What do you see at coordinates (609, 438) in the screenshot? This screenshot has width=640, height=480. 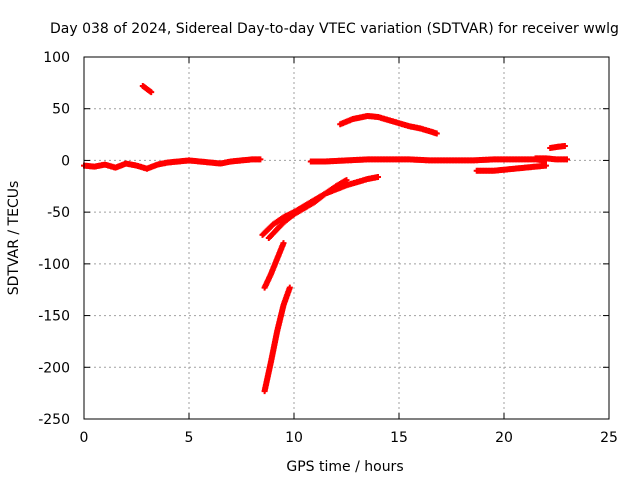 I see `x-tick-label: 25` at bounding box center [609, 438].